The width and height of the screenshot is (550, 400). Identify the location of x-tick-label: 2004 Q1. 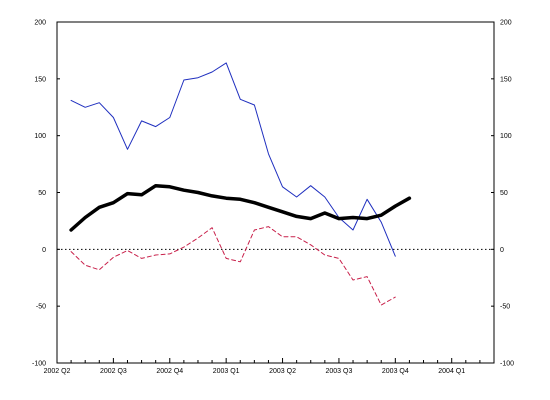
(451, 371).